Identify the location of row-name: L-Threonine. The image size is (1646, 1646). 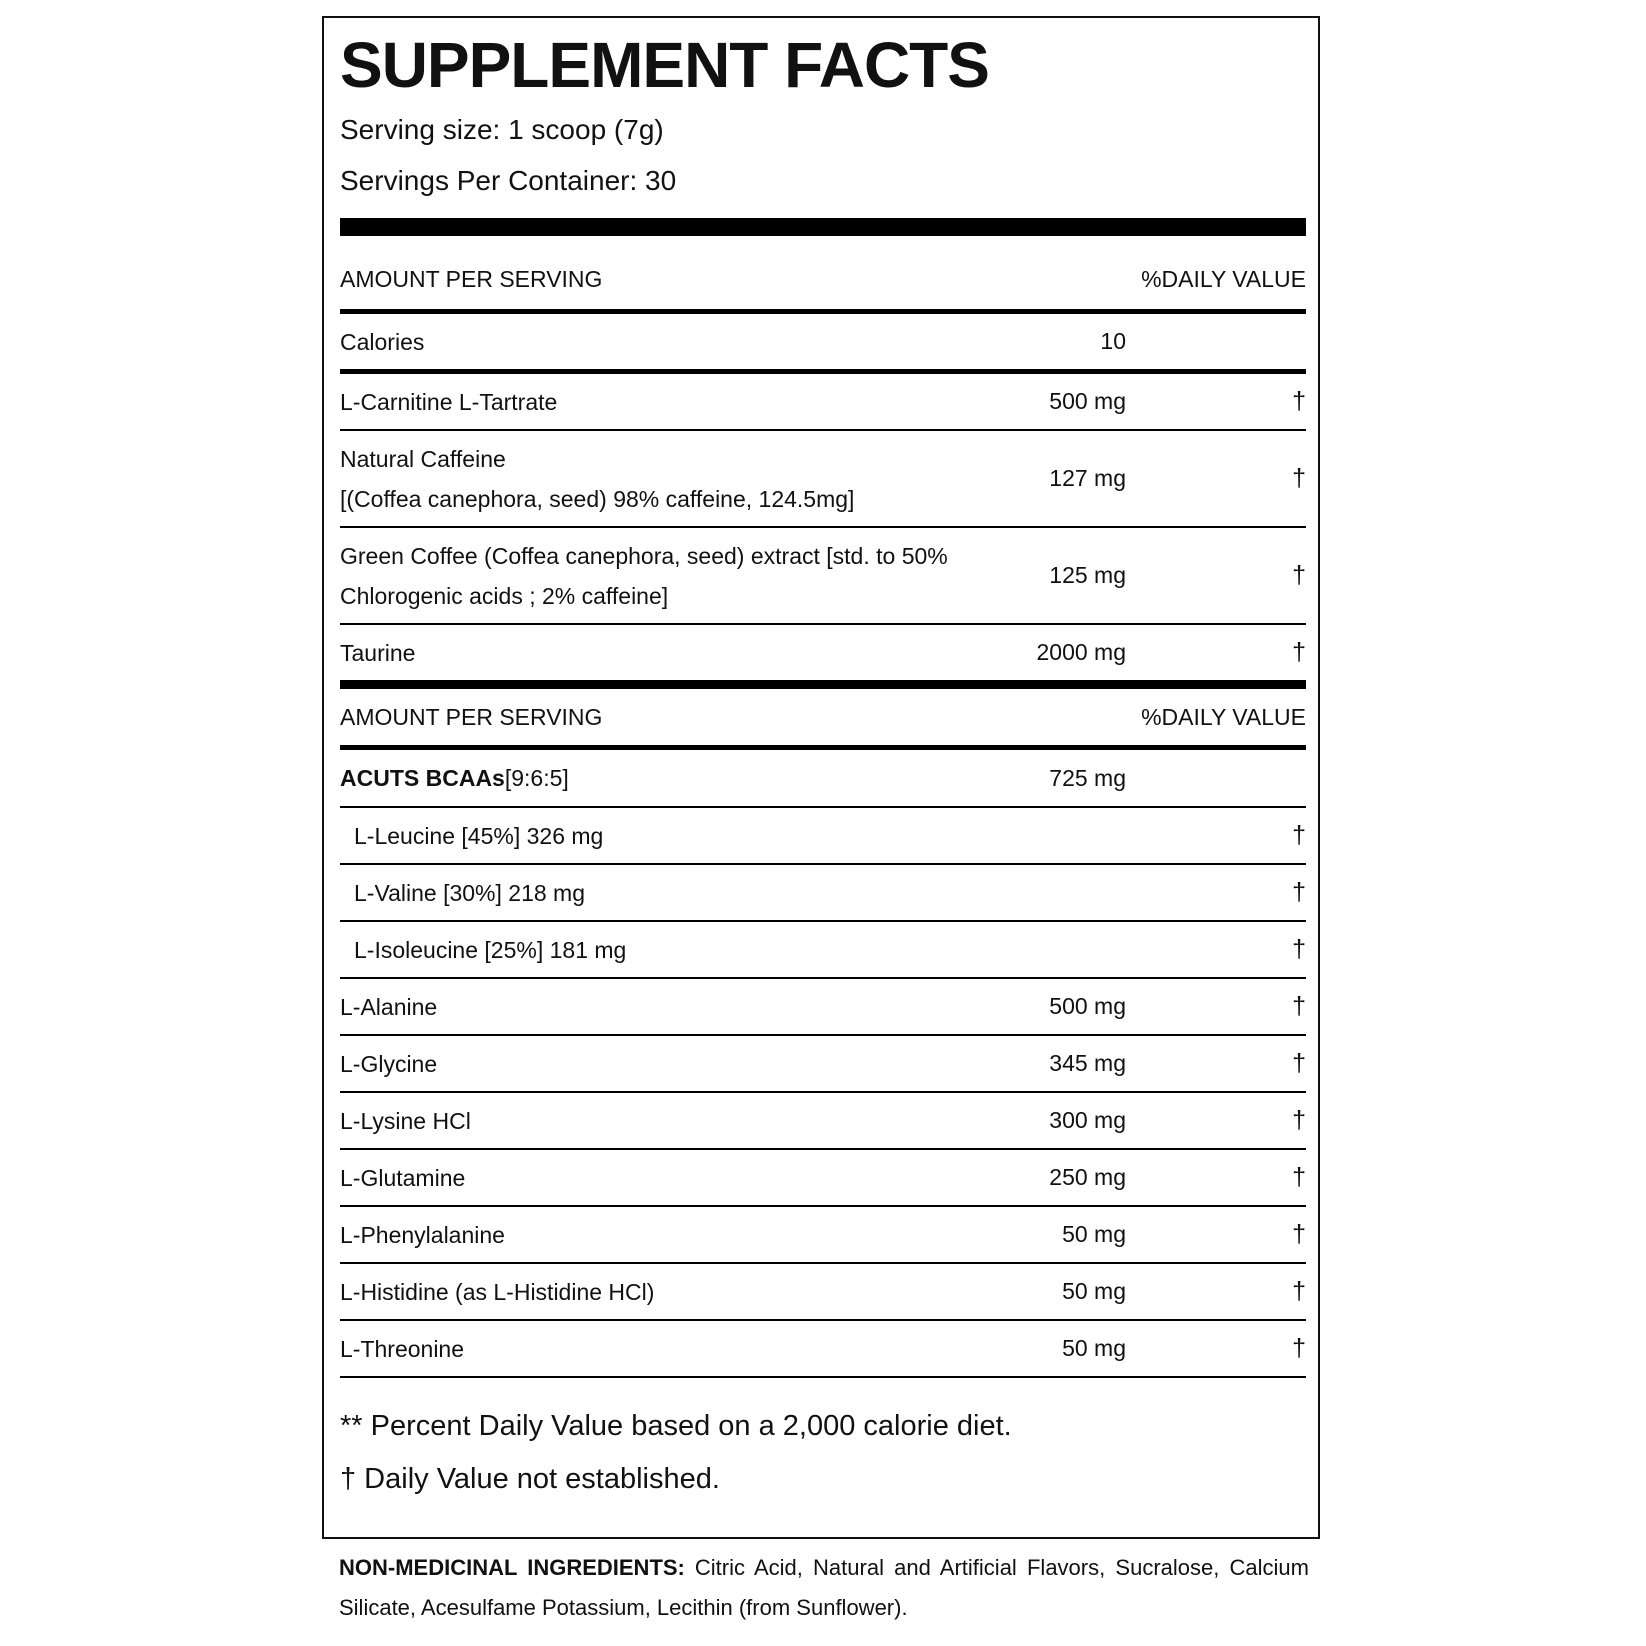
(823, 1349).